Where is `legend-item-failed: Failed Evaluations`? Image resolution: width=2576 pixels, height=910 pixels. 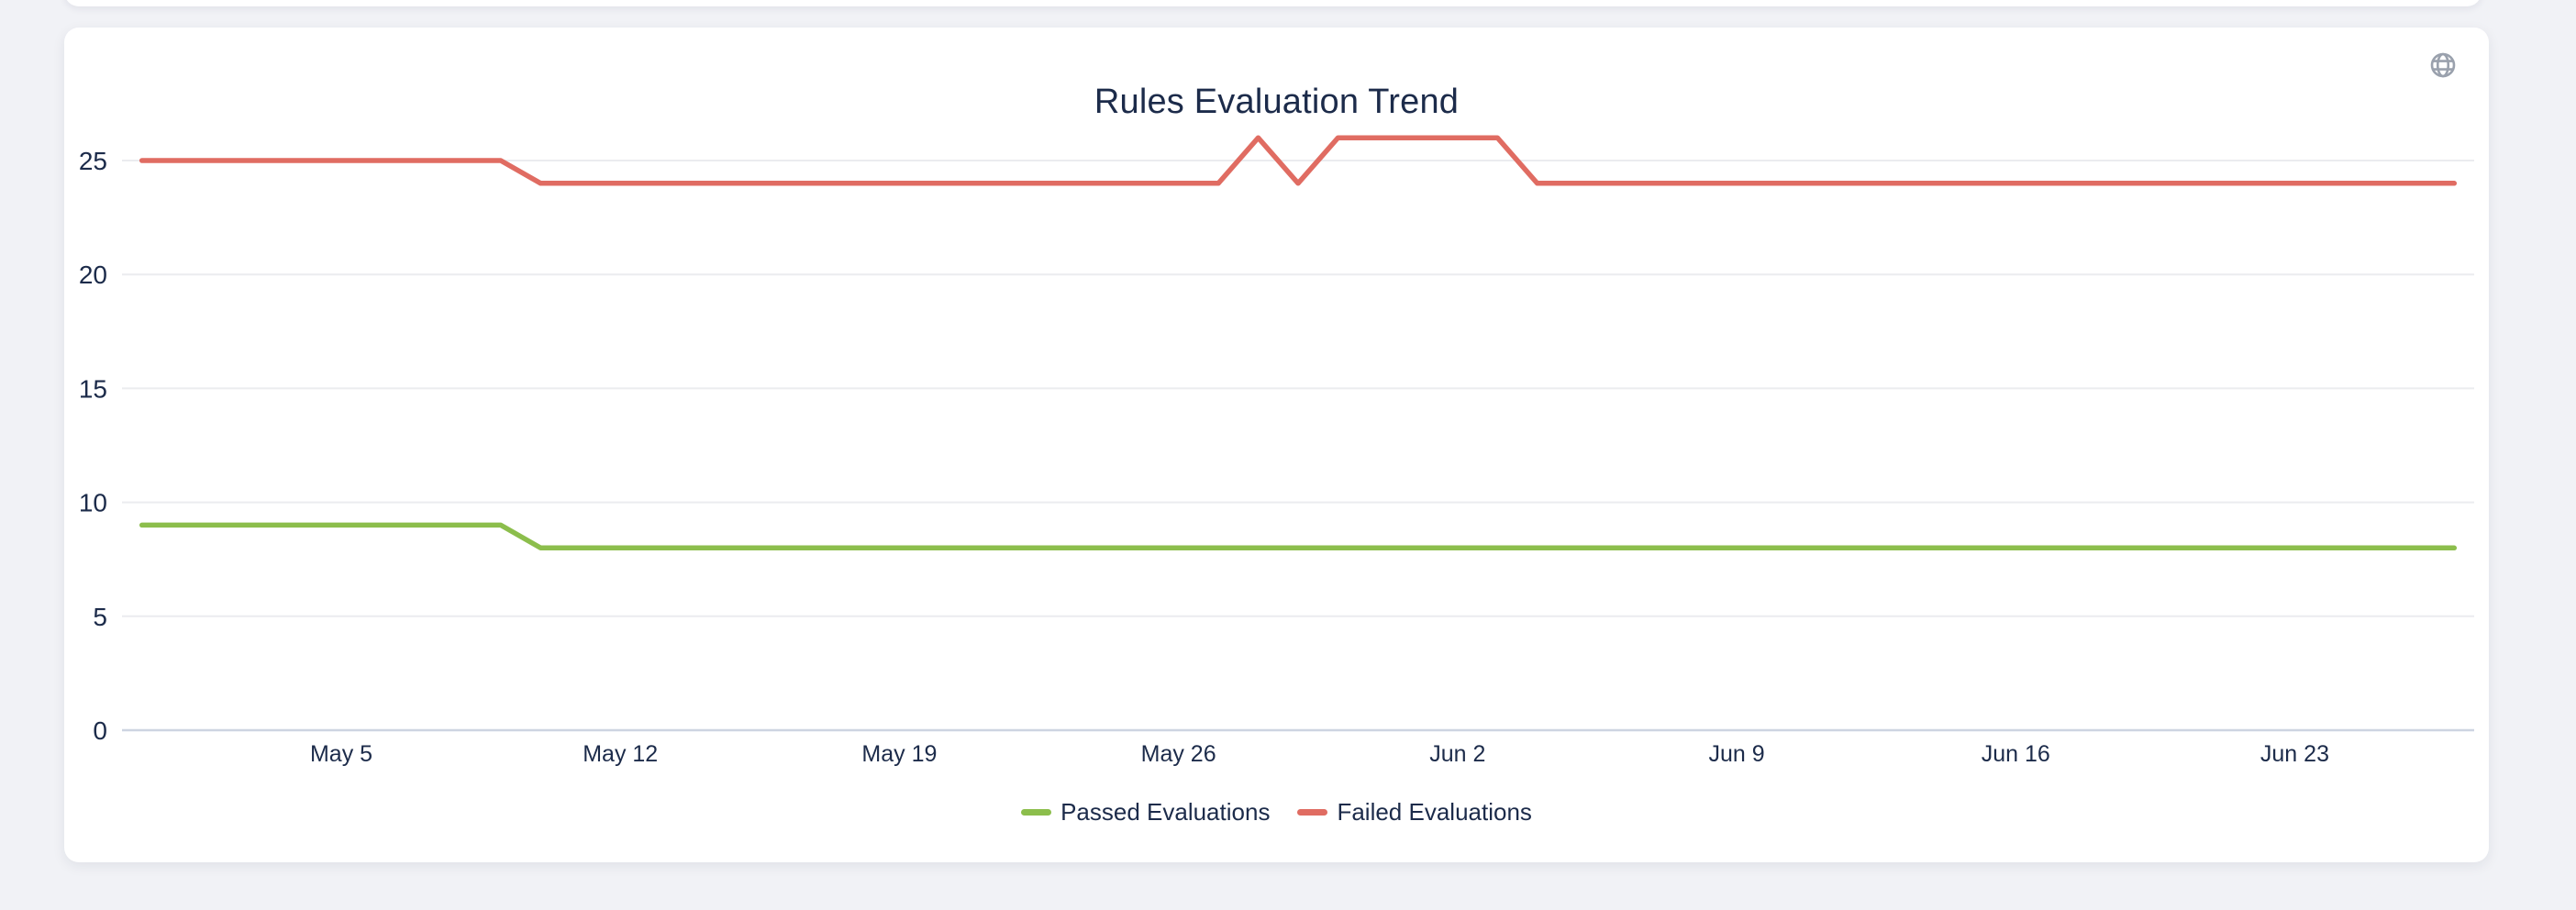 legend-item-failed: Failed Evaluations is located at coordinates (1414, 812).